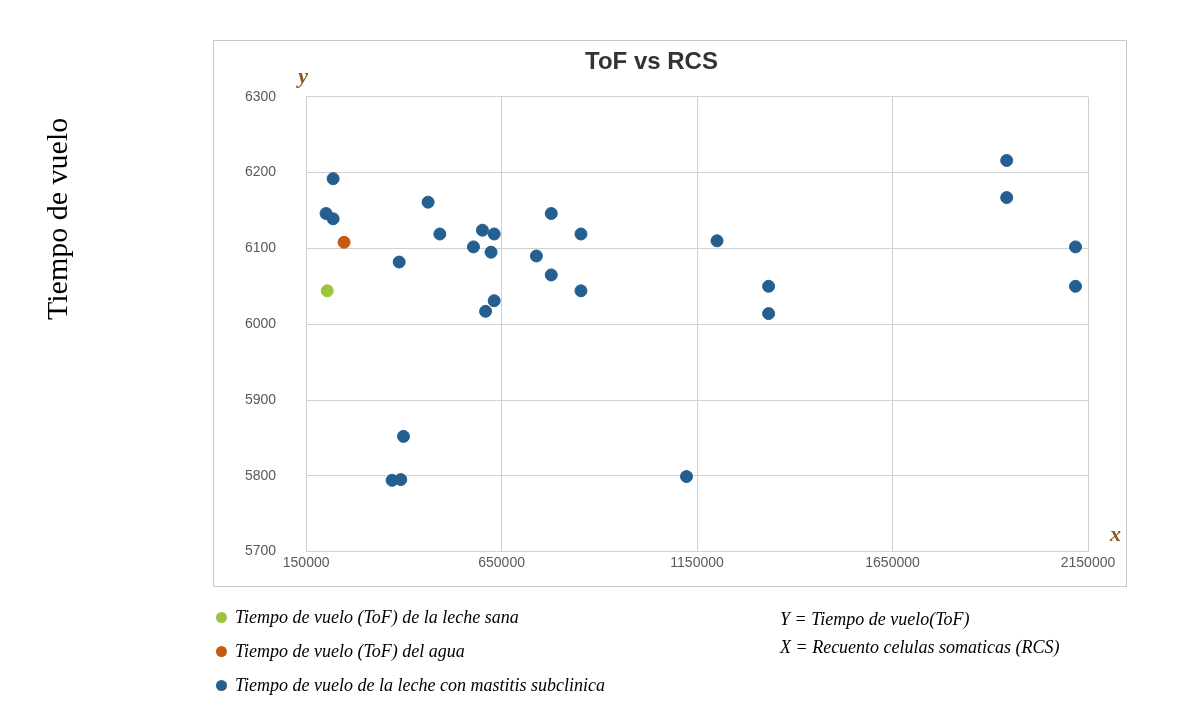 This screenshot has width=1198, height=708. What do you see at coordinates (377, 617) in the screenshot?
I see `legend-label: Tiempo de vuelo (ToF) de la leche sana` at bounding box center [377, 617].